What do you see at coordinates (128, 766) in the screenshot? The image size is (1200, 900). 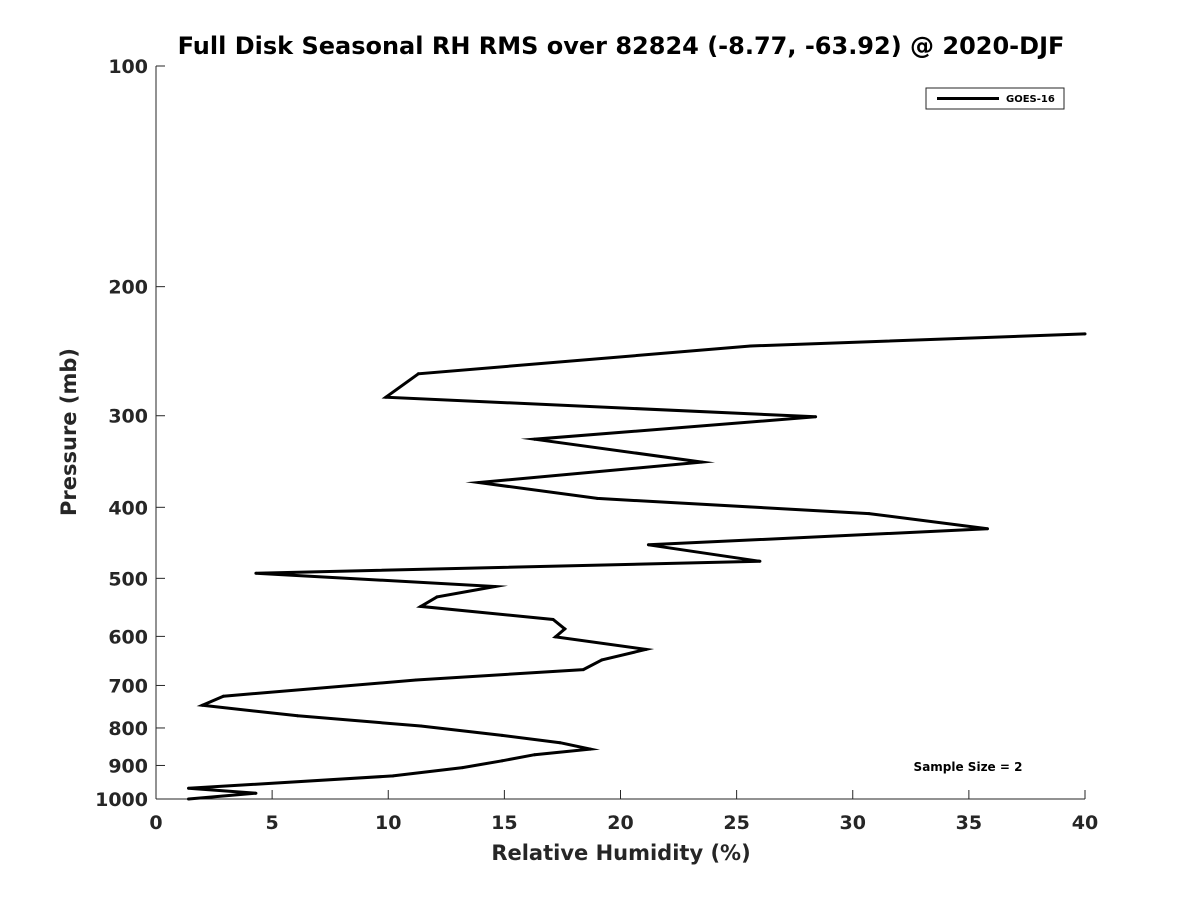 I see `y-tick-label: 900` at bounding box center [128, 766].